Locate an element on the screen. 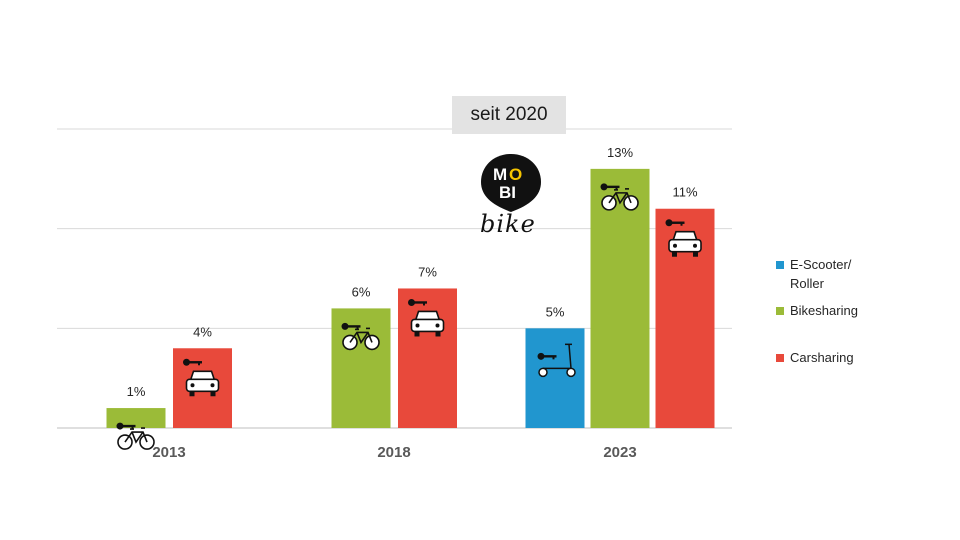 This screenshot has width=960, height=540. bar-group-car-2013: 4% is located at coordinates (202, 376).